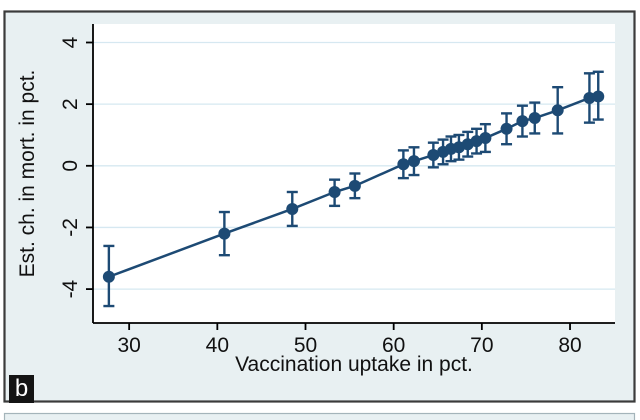 The width and height of the screenshot is (640, 420). I want to click on next-panel-strip, so click(319, 416).